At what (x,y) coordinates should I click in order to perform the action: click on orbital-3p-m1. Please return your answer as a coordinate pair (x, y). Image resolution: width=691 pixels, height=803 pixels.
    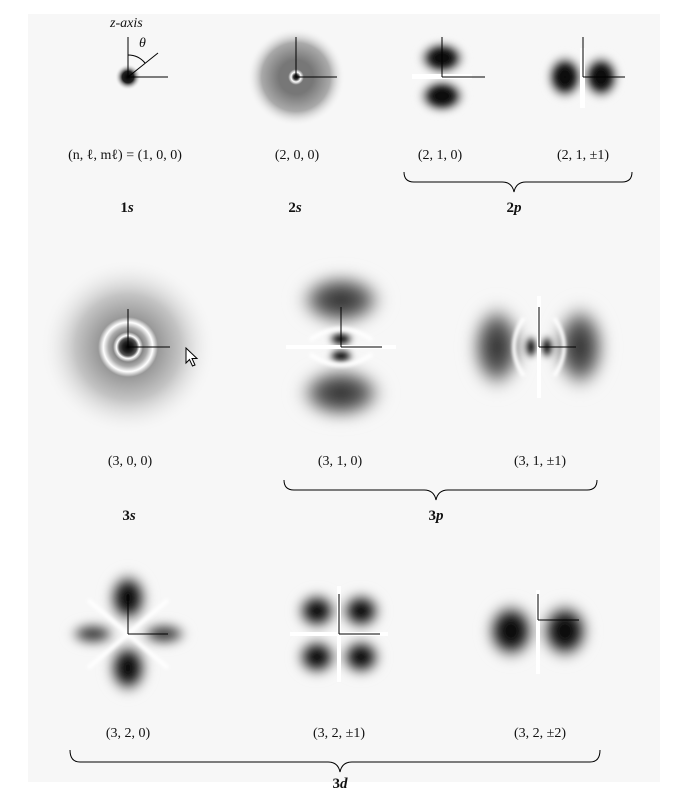
    Looking at the image, I should click on (538, 347).